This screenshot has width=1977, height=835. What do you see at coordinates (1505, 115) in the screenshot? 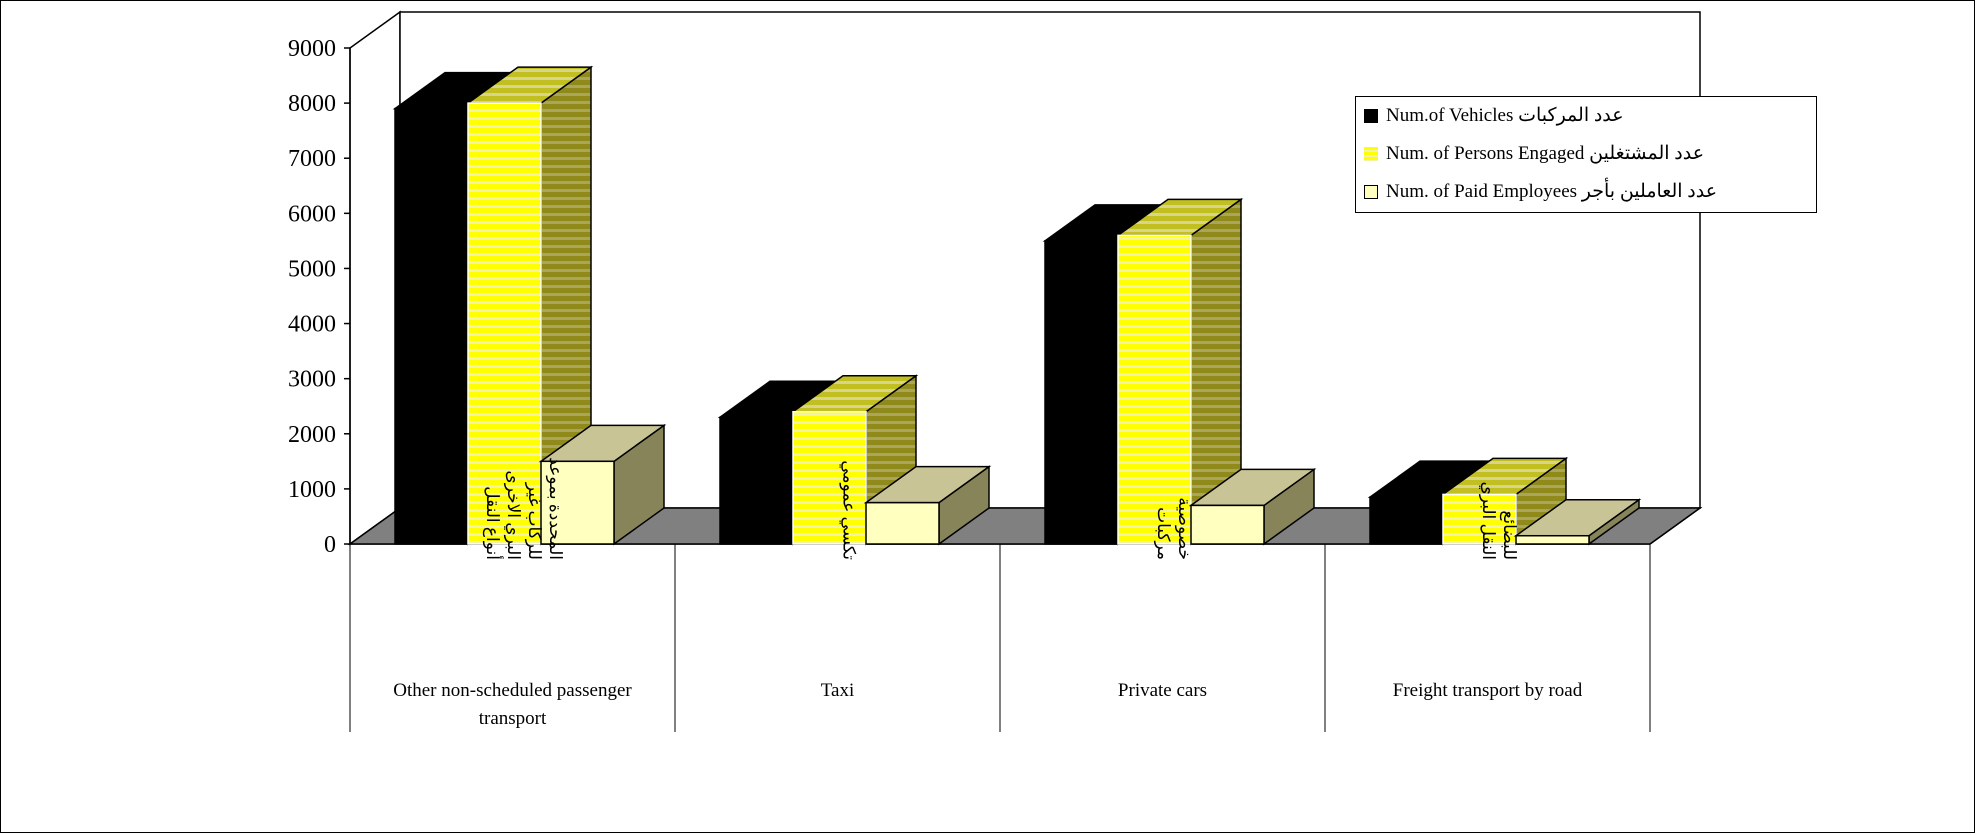
I see `legend-label-vehicles: Num.of Vehicles عدد المركبات` at bounding box center [1505, 115].